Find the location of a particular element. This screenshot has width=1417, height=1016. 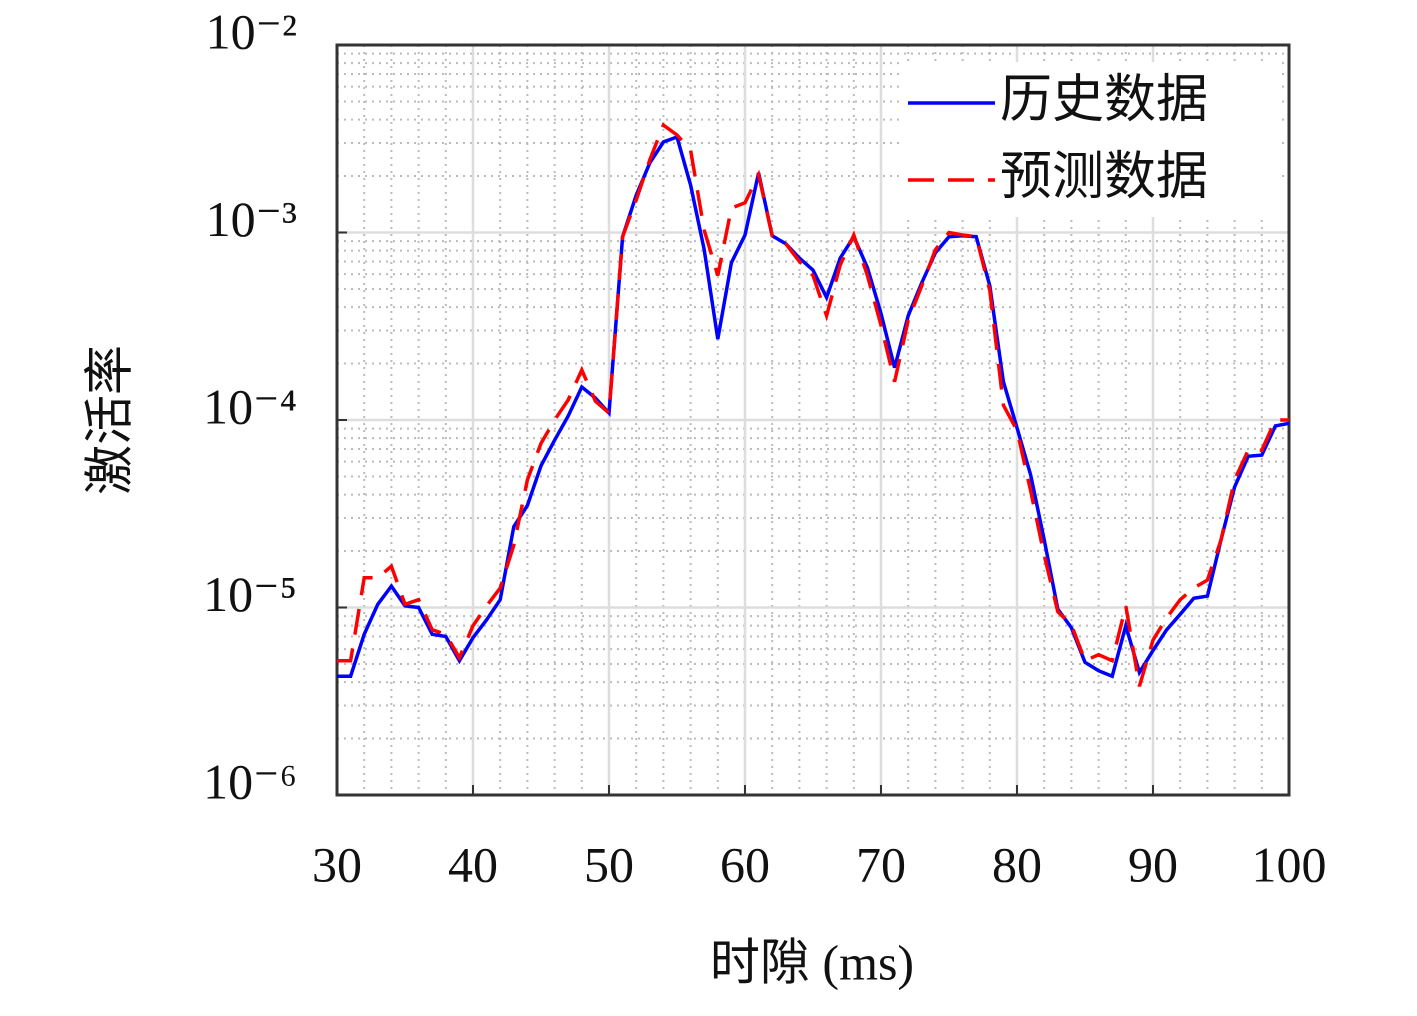

x-tick-label: 70 is located at coordinates (881, 864).